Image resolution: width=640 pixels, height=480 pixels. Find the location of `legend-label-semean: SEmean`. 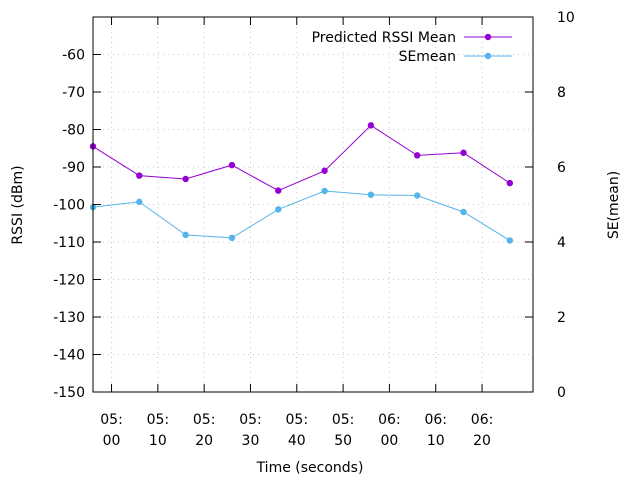

legend-label-semean: SEmean is located at coordinates (427, 57).